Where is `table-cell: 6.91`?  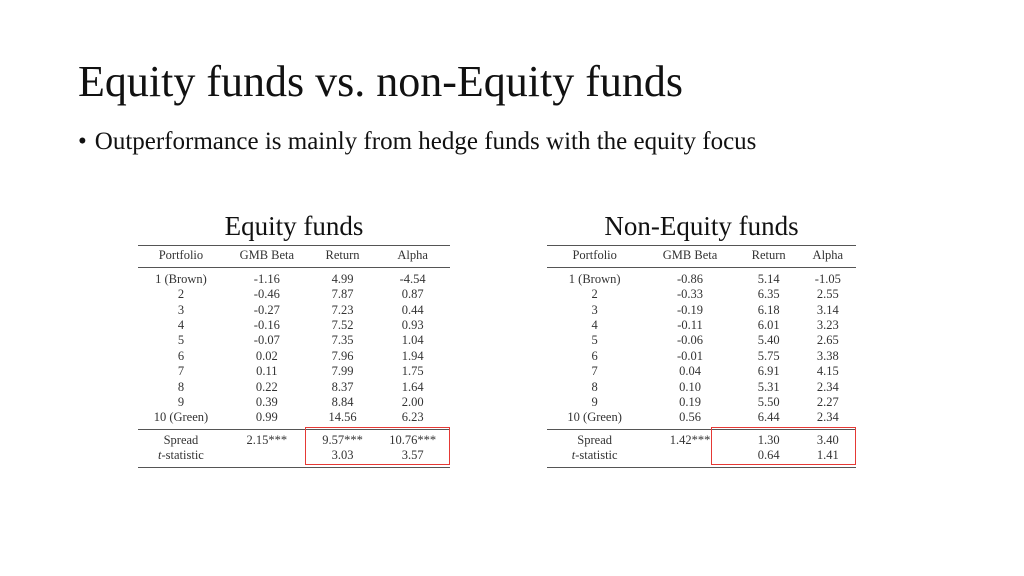 table-cell: 6.91 is located at coordinates (768, 371).